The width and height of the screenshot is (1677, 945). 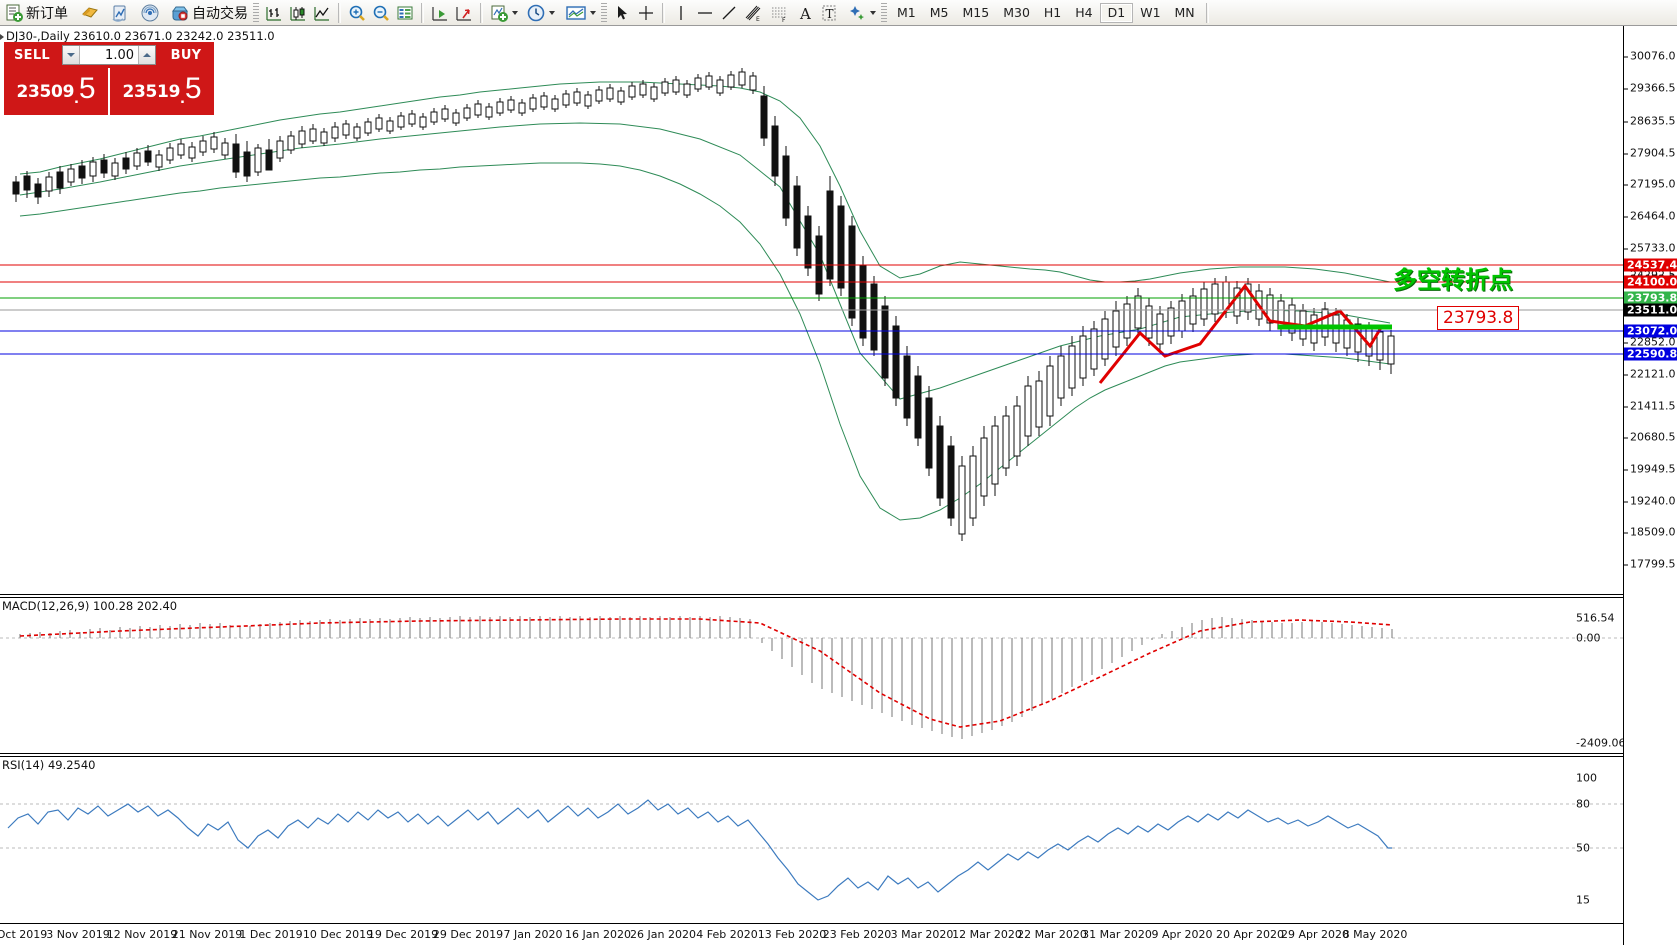 I want to click on price-tick: 27195.0, so click(x=1650, y=184).